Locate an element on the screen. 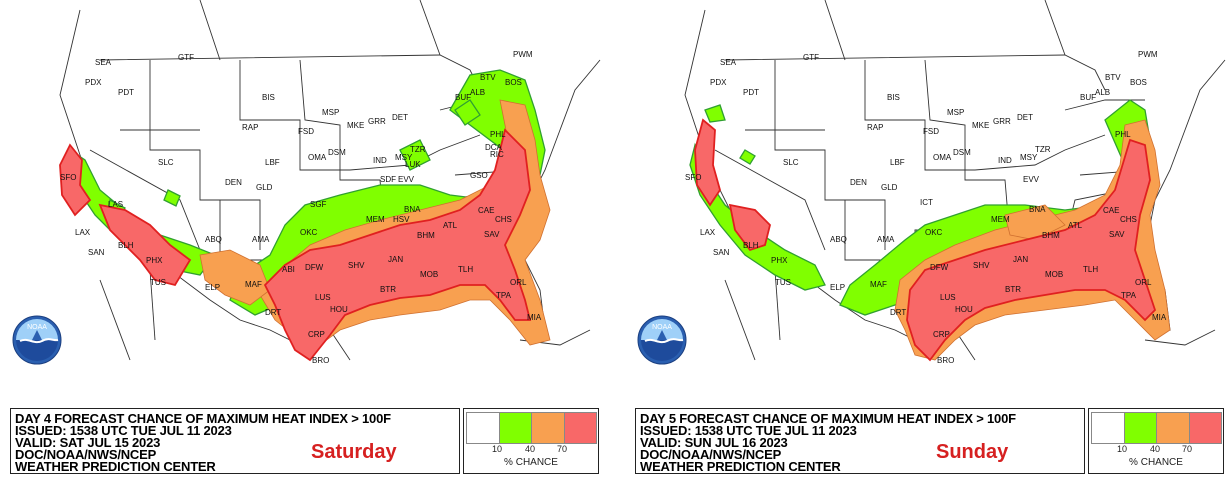 The image size is (1230, 478). city-label-abq: ABQ is located at coordinates (213, 239).